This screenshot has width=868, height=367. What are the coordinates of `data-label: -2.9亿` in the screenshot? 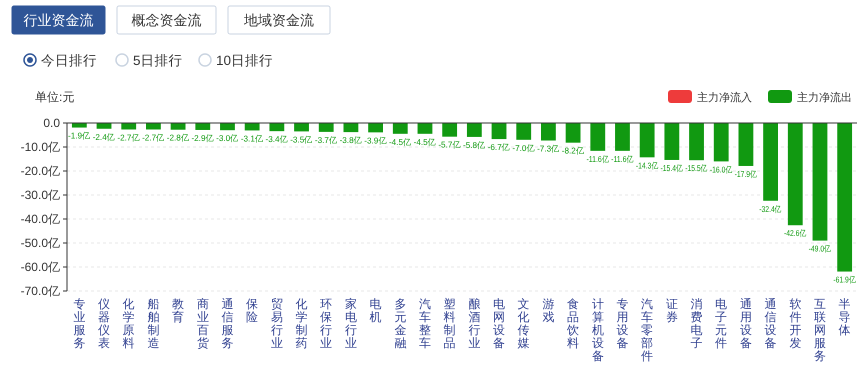 It's located at (203, 137).